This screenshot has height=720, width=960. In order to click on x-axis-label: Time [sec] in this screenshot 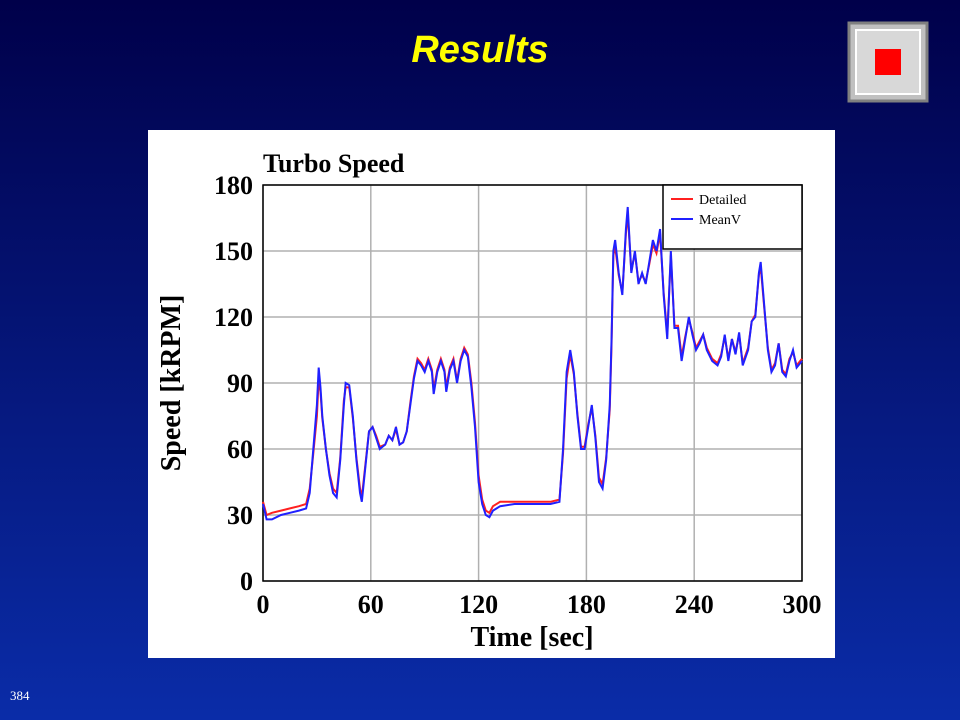, I will do `click(531, 637)`.